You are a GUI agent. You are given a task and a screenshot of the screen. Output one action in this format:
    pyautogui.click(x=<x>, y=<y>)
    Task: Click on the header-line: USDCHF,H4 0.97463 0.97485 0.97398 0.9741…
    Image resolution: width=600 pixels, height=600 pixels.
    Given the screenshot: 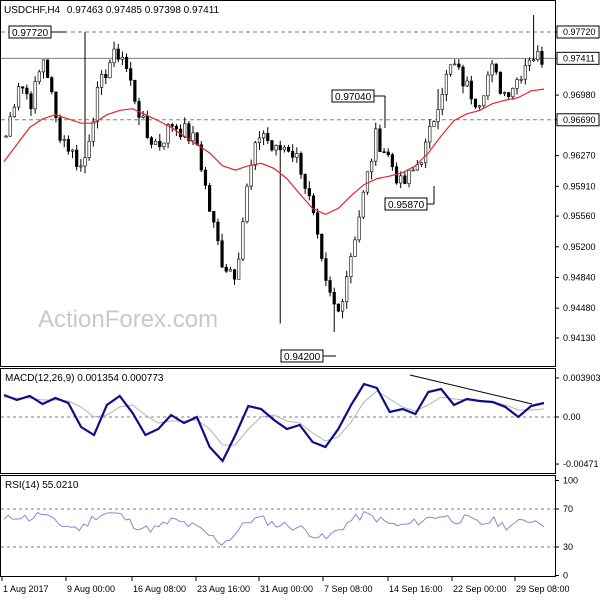 What is the action you would take?
    pyautogui.click(x=112, y=10)
    